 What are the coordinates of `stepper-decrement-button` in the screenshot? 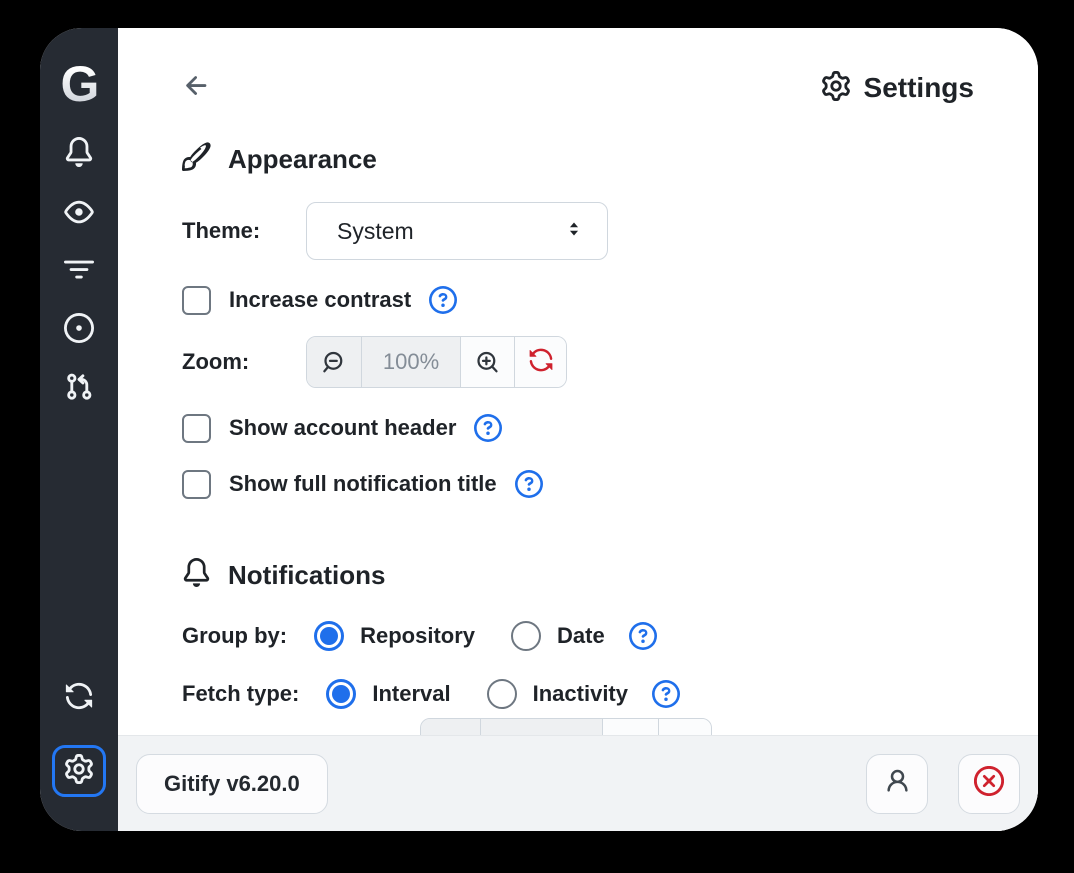 It's located at (450, 727).